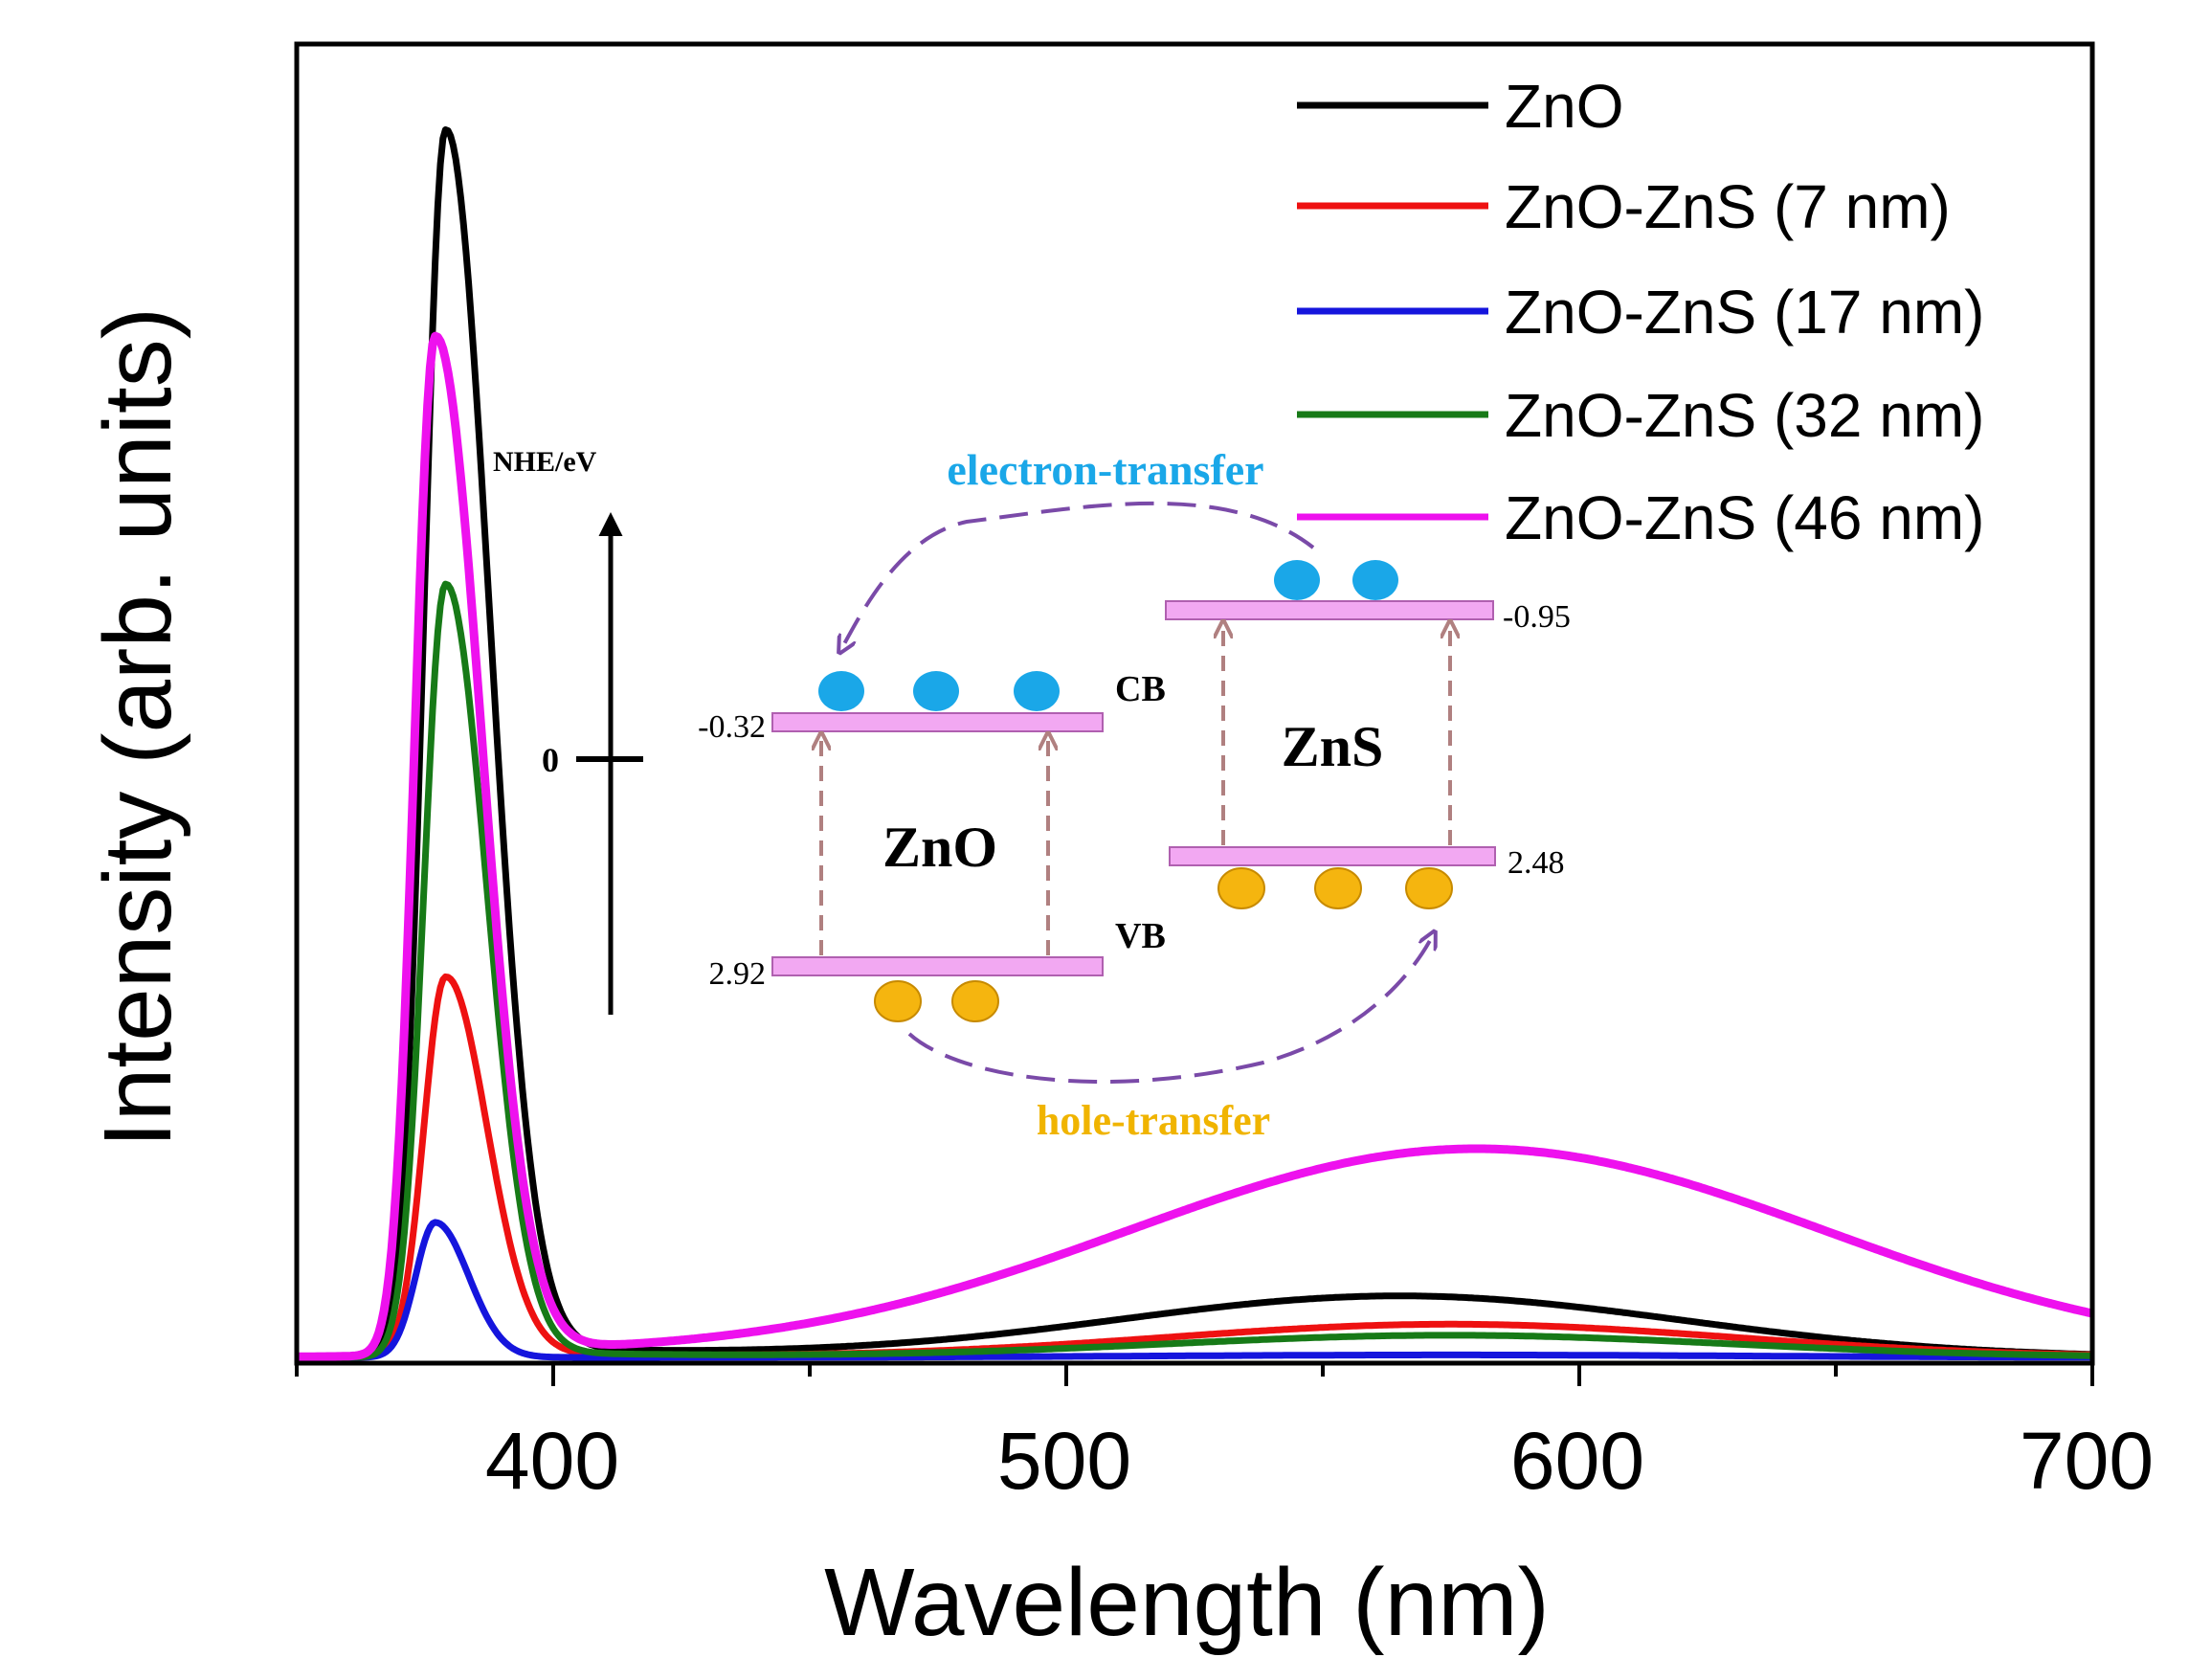  Describe the element at coordinates (1105, 470) in the screenshot. I see `electron-transfer-label: electron-transfer` at that location.